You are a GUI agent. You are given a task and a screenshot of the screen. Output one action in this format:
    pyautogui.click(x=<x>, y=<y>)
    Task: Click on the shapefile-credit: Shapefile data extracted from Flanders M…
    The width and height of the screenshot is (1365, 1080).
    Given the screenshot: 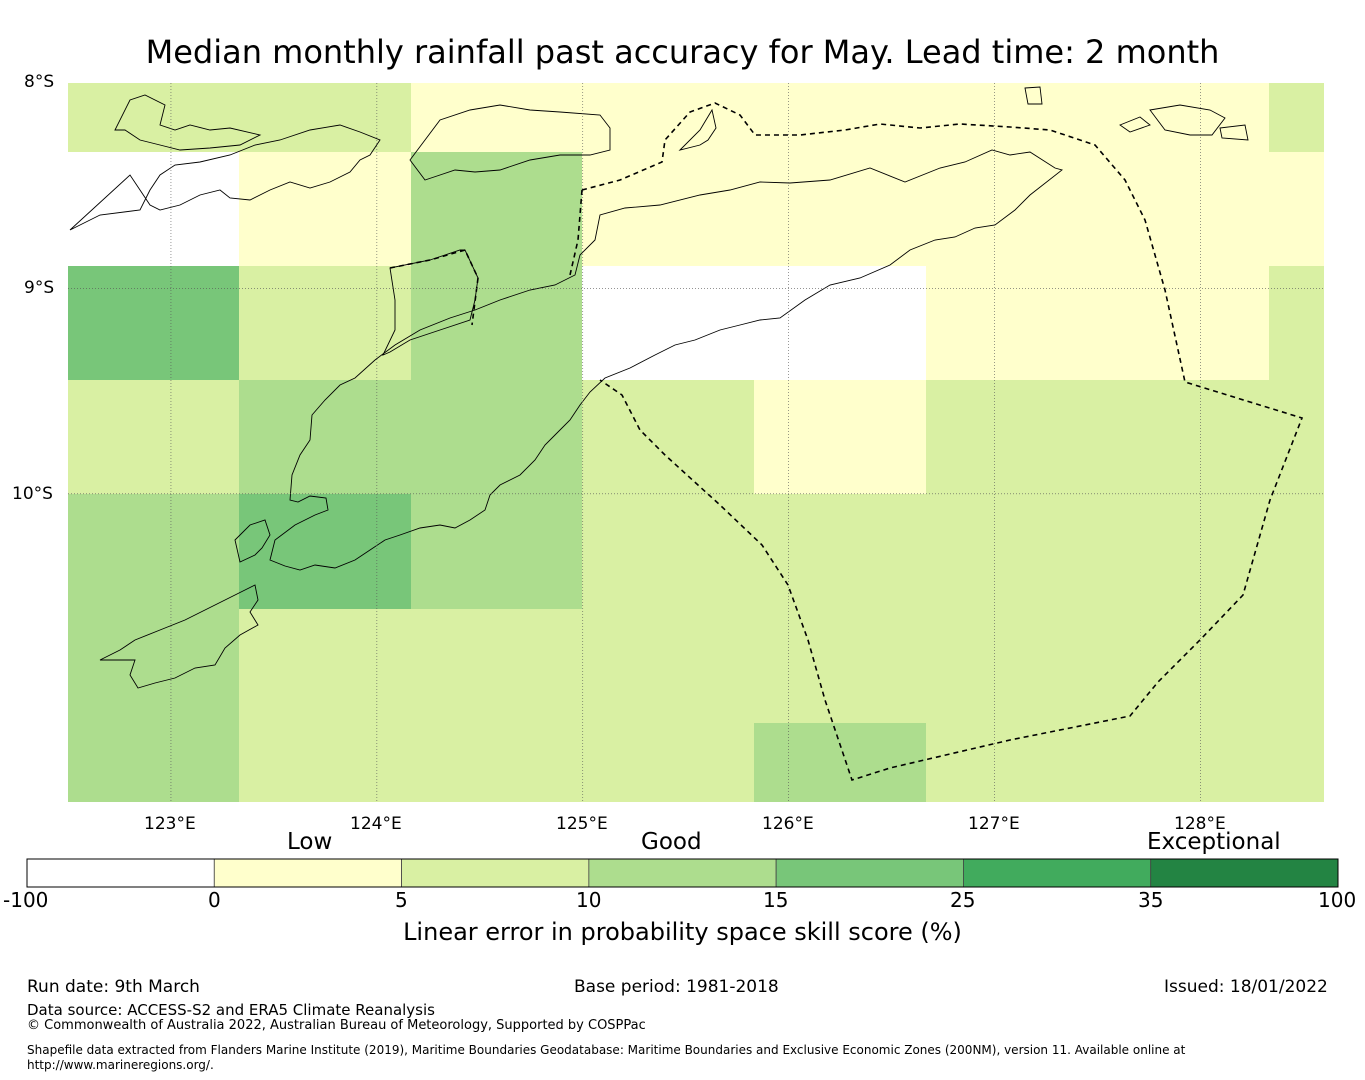 What is the action you would take?
    pyautogui.click(x=606, y=1058)
    